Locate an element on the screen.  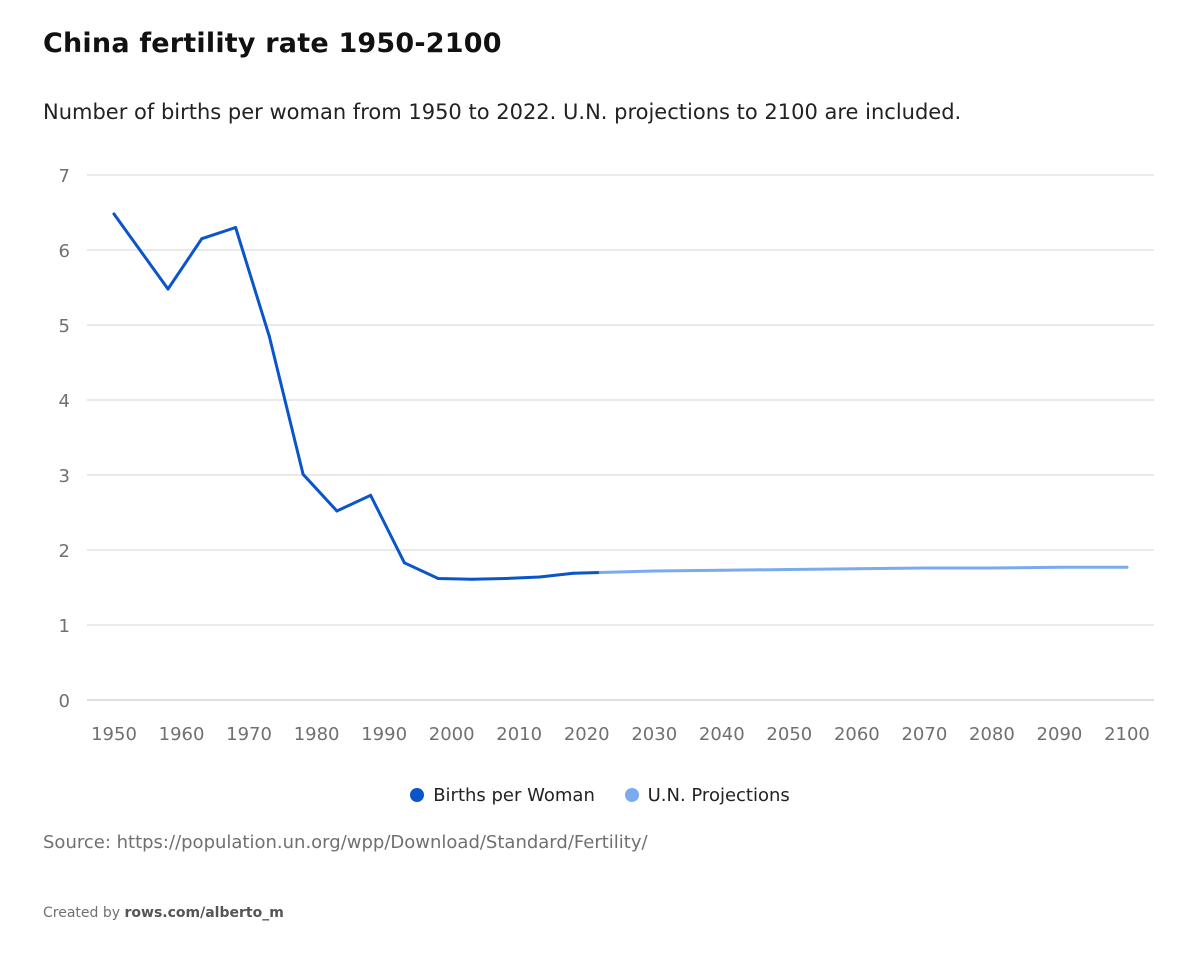
credit-prefix: Created by is located at coordinates (82, 913).